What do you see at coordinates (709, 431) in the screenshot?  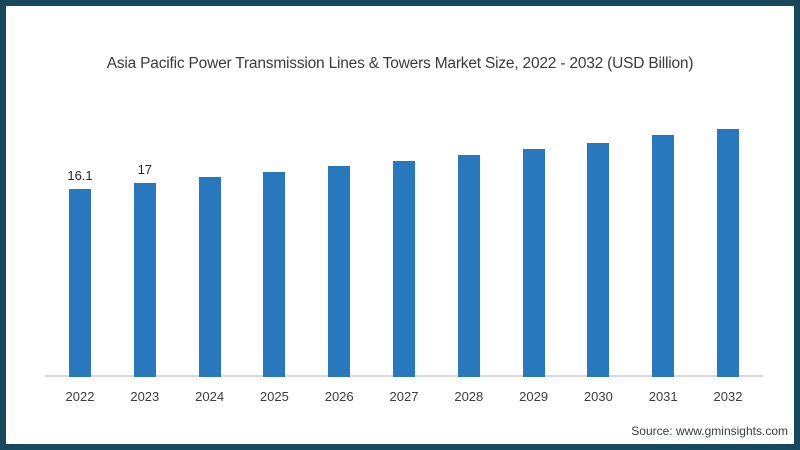 I see `source-credit: Source: www.gminsights.com` at bounding box center [709, 431].